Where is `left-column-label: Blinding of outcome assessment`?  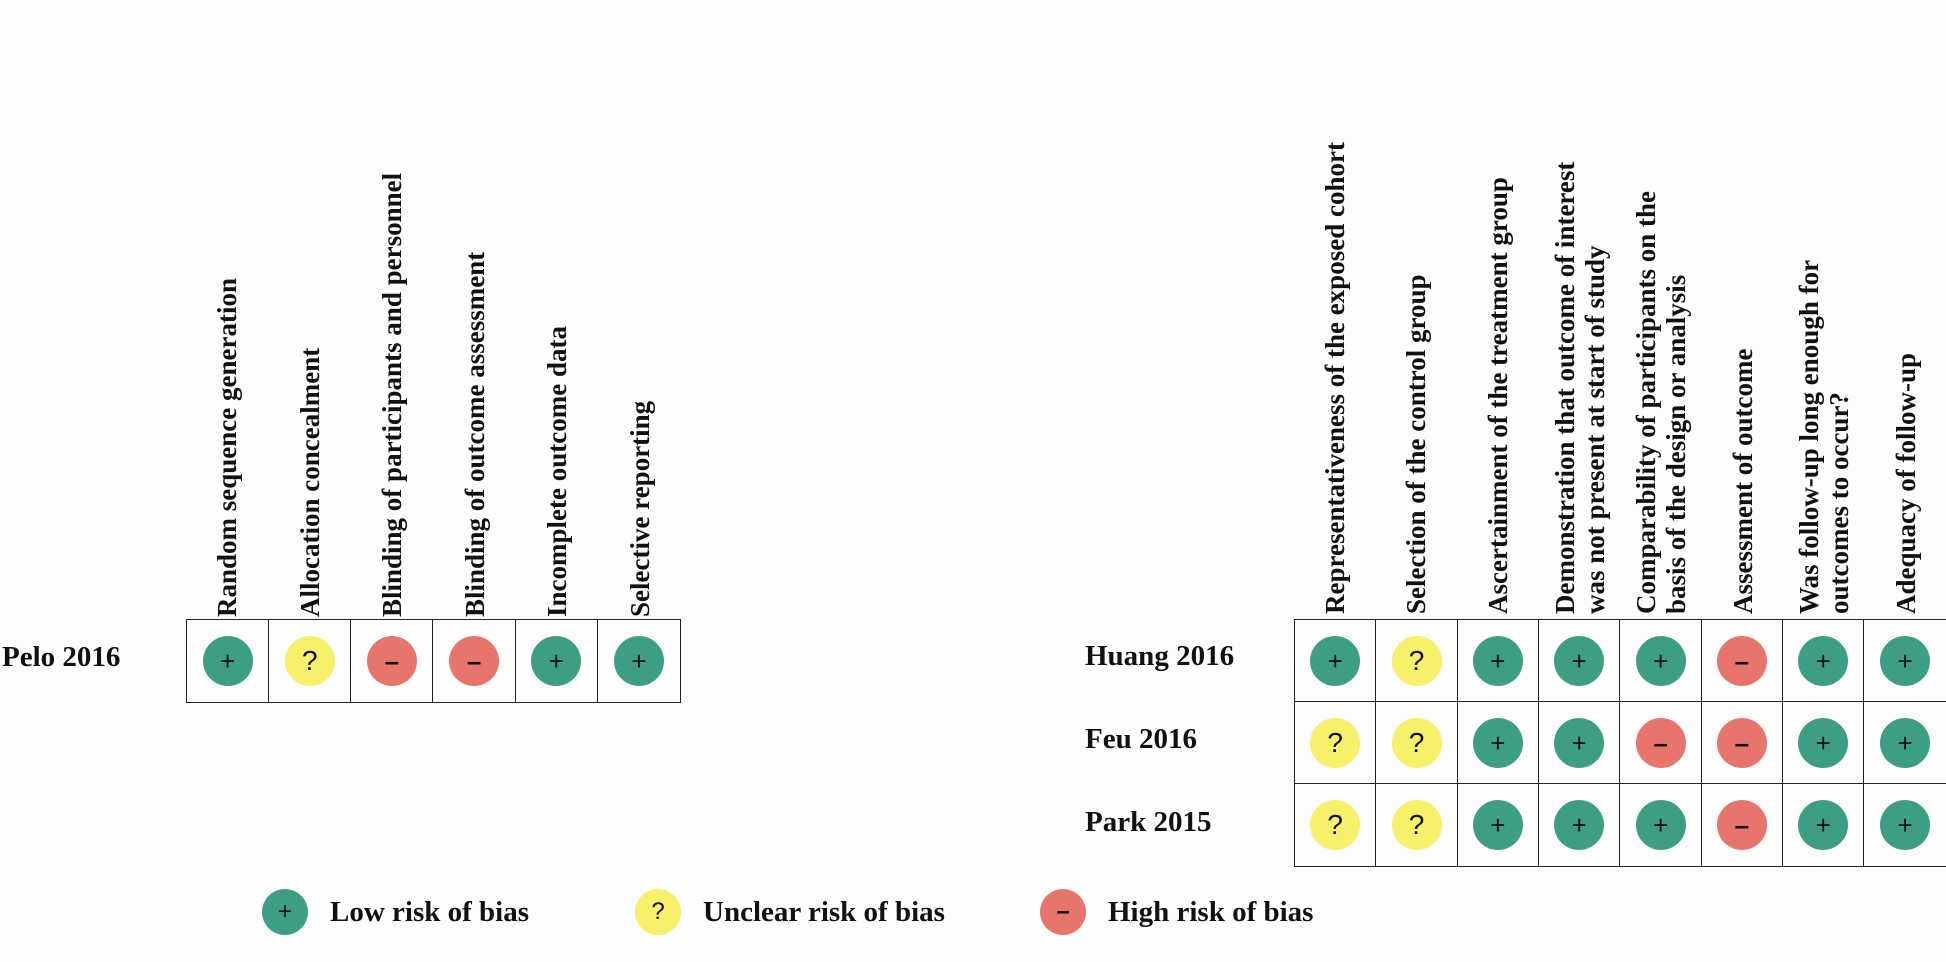 left-column-label: Blinding of outcome assessment is located at coordinates (475, 434).